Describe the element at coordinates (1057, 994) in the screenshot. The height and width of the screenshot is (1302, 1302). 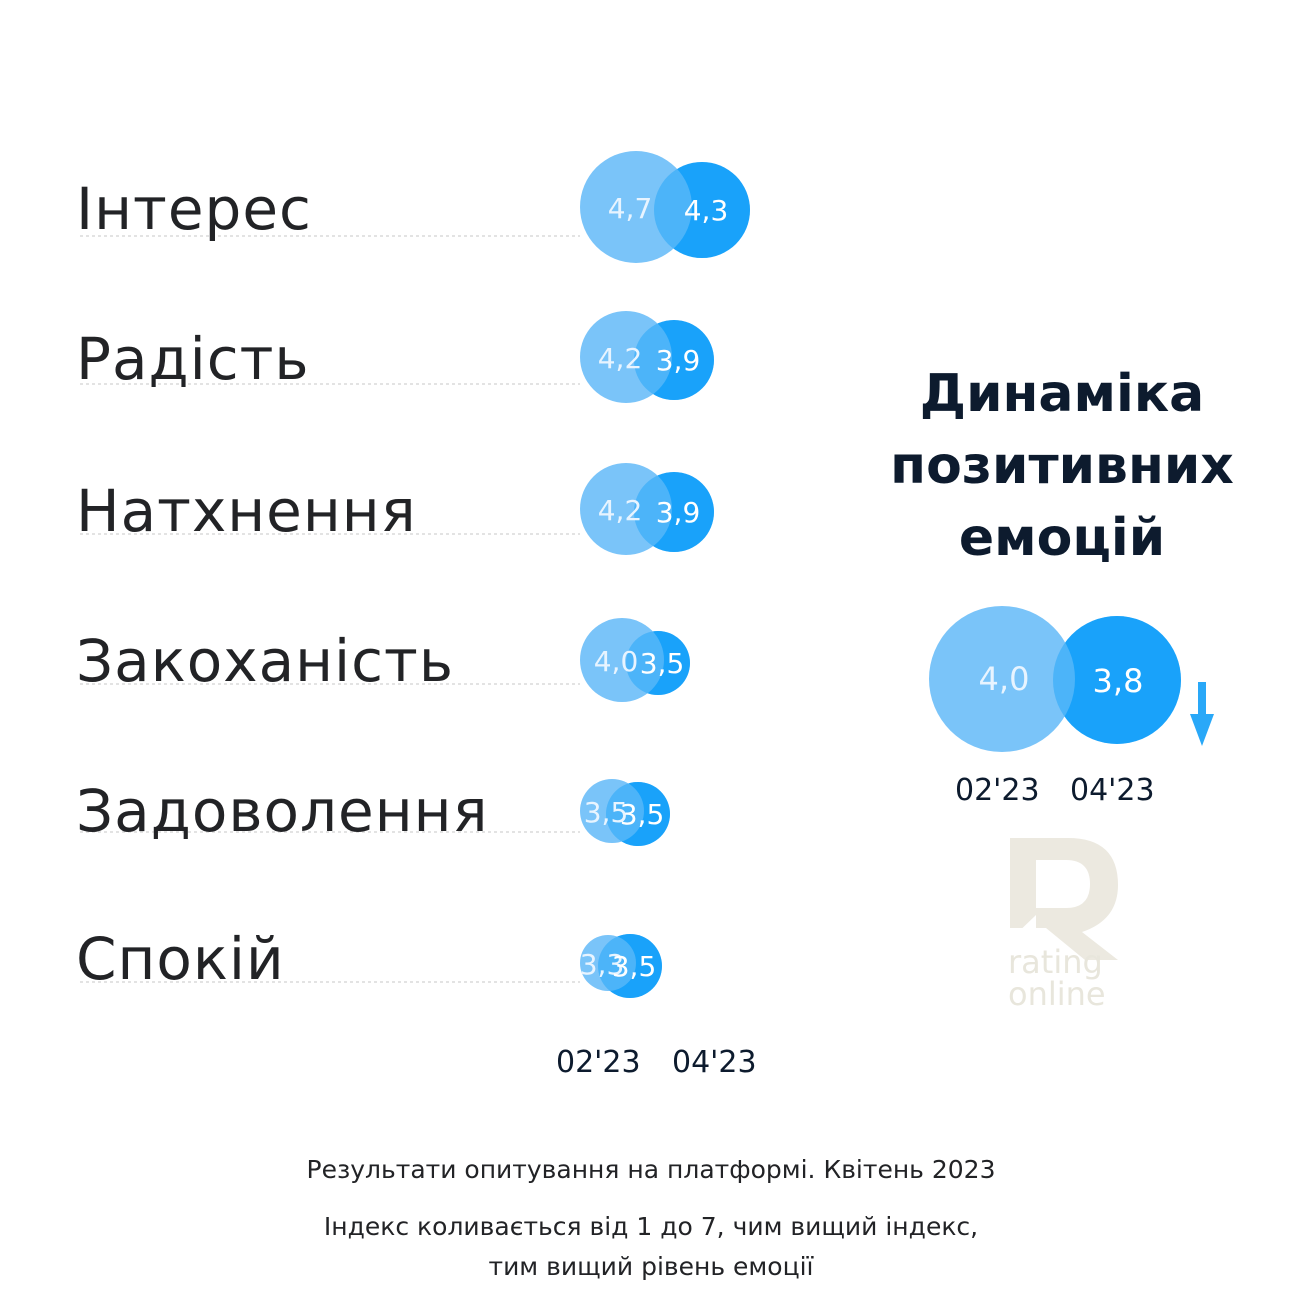
I see `logo-text-online: online` at that location.